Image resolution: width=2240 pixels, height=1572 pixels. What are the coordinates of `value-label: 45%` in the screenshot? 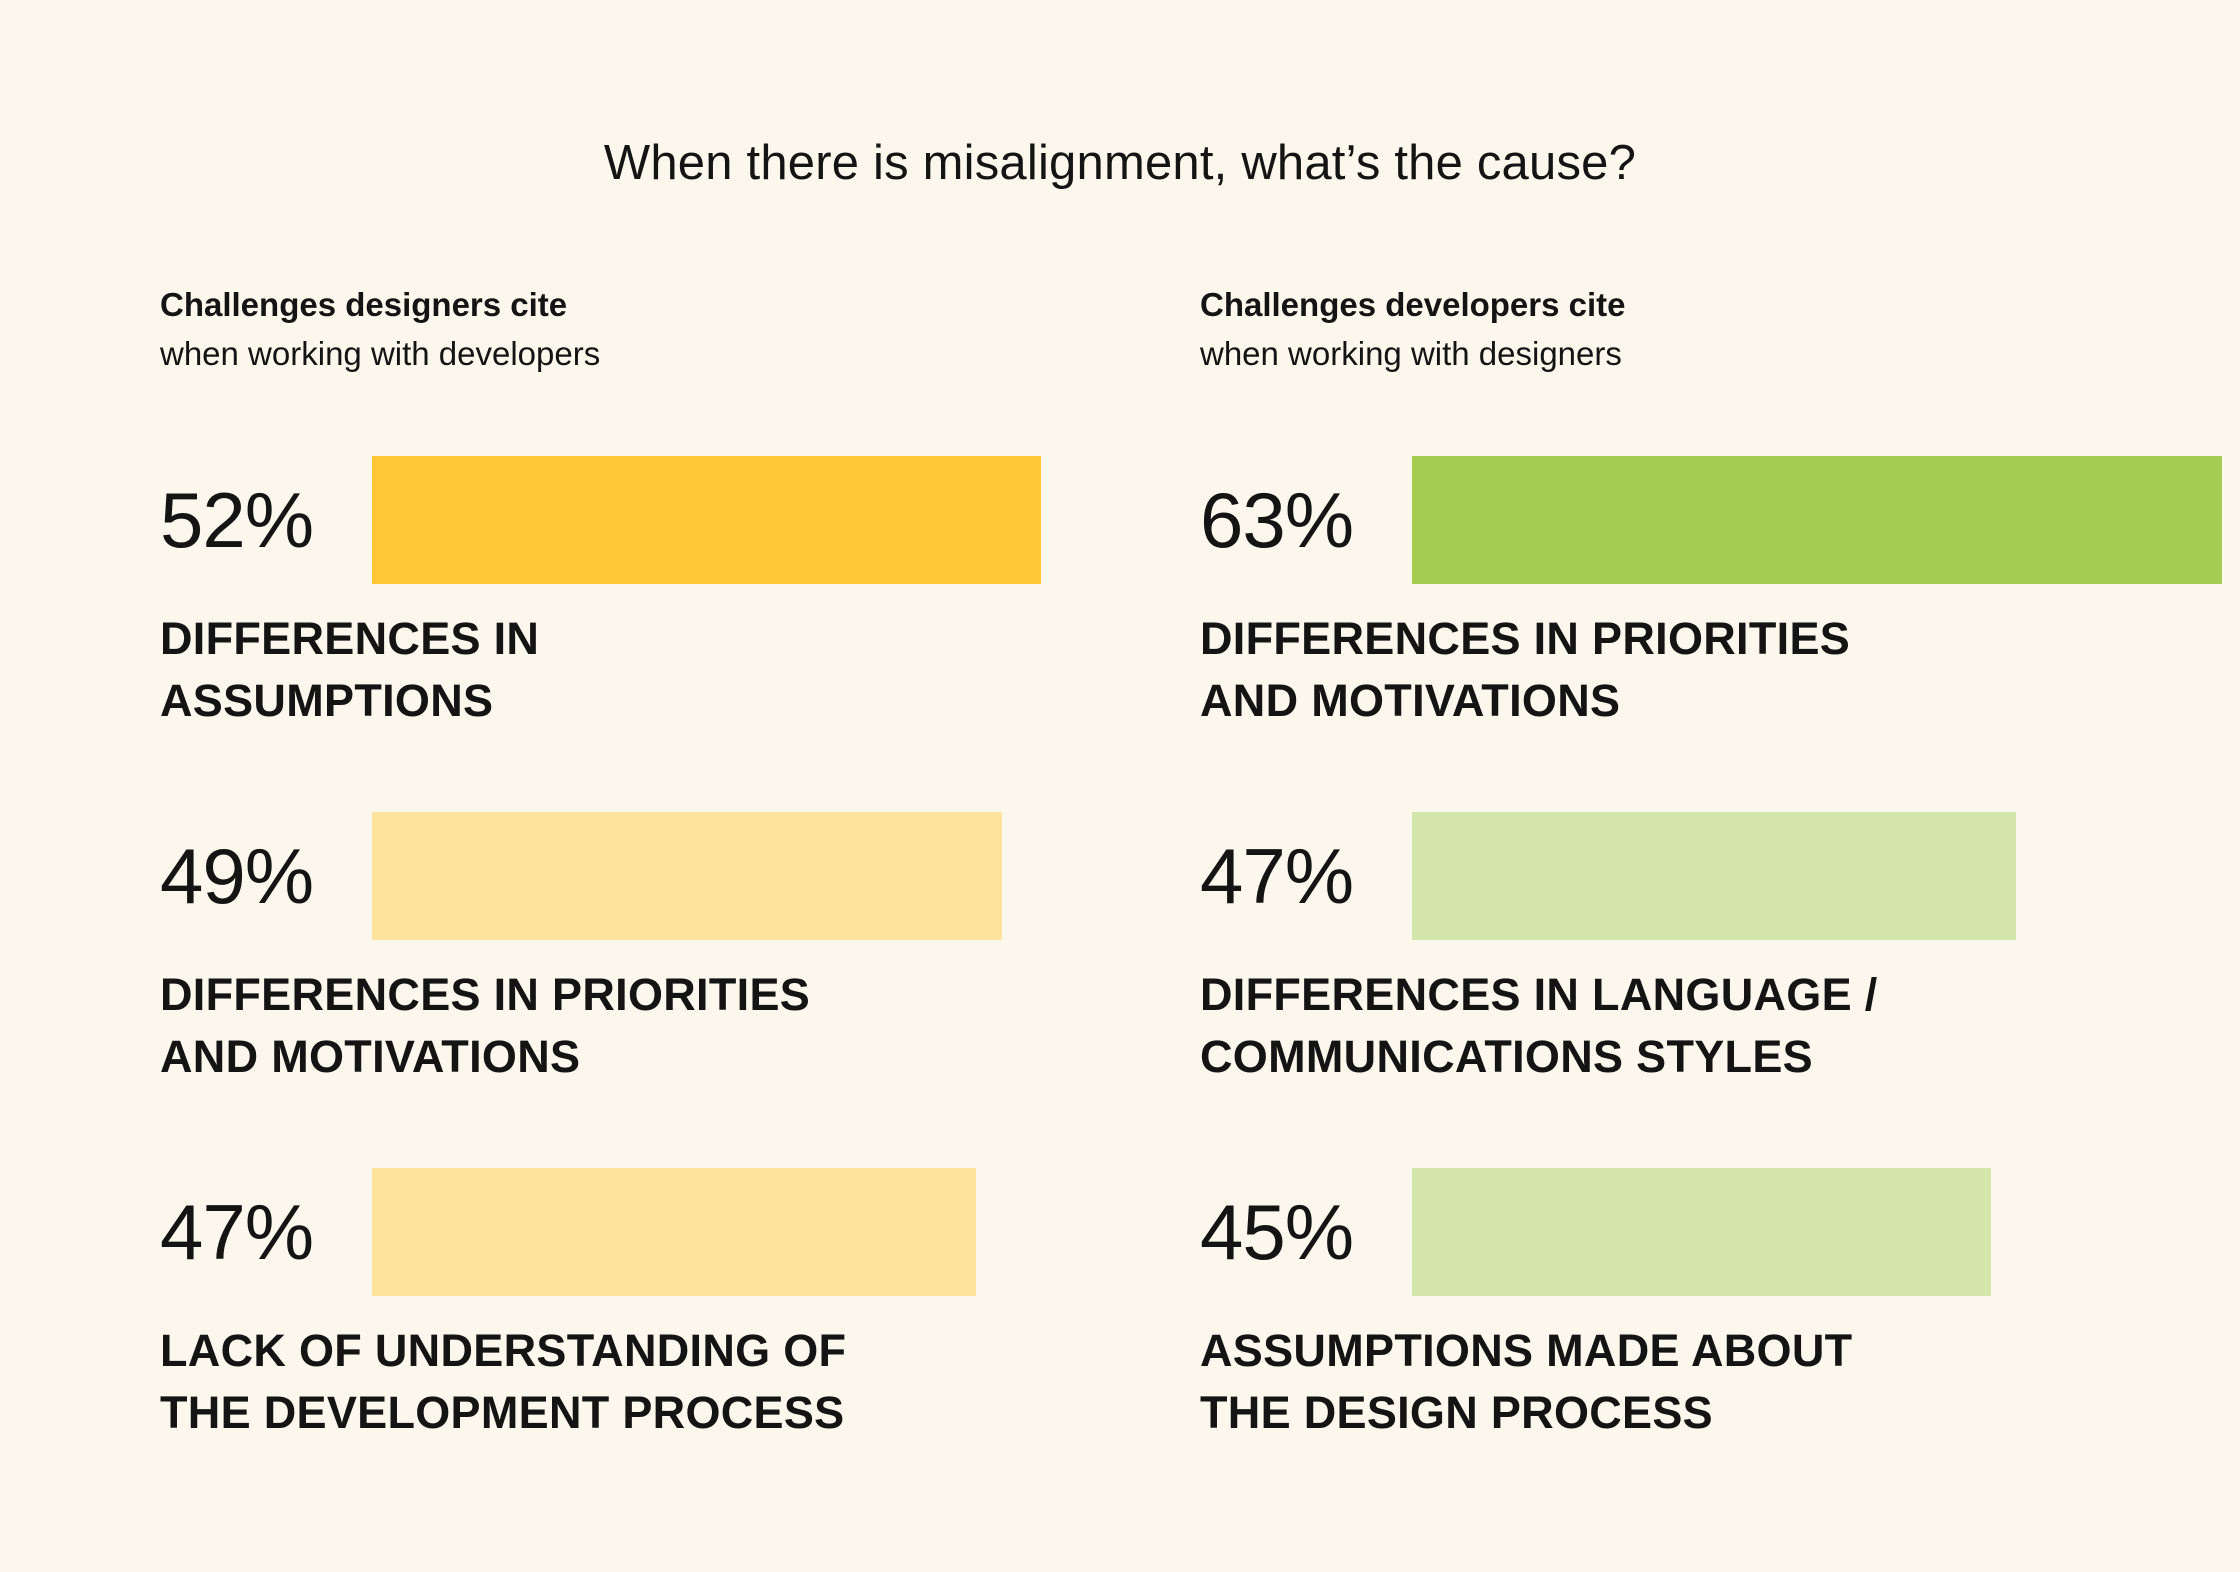 It's located at (1277, 1232).